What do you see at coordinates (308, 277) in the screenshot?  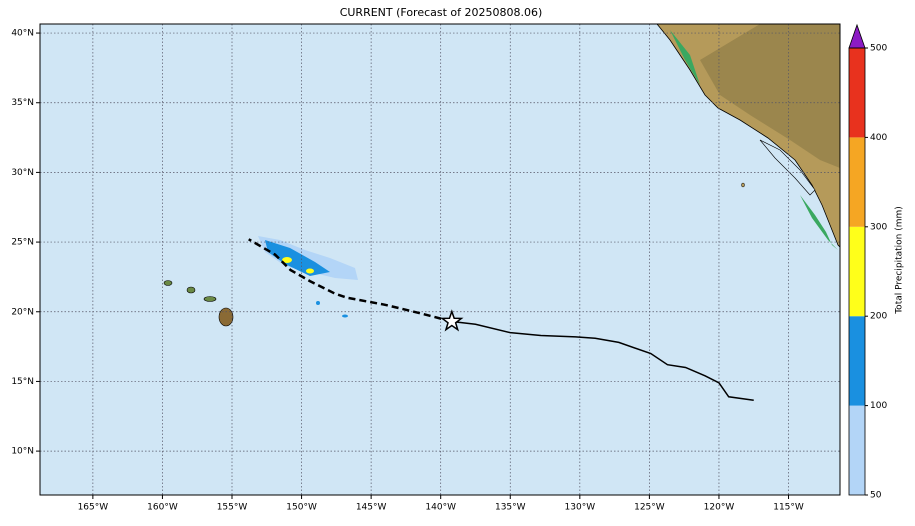 I see `precipitation` at bounding box center [308, 277].